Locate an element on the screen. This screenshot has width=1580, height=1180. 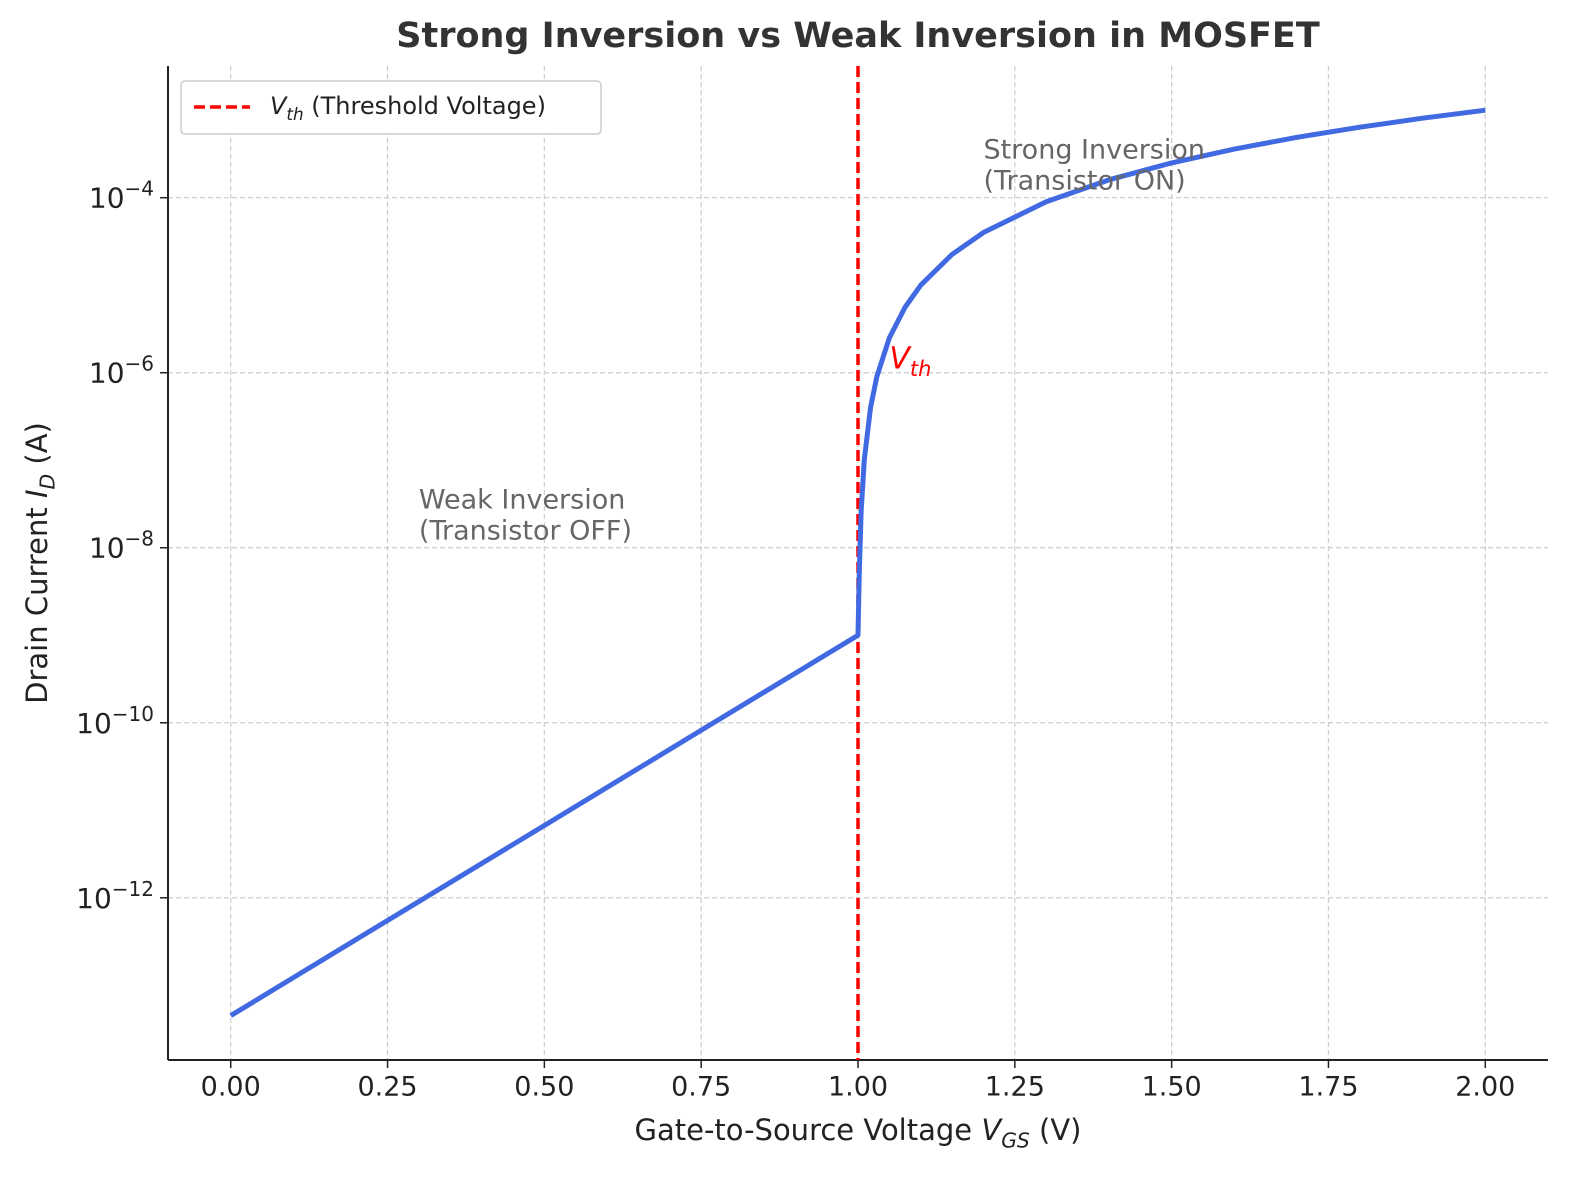
symbol: I is located at coordinates (37, 493).